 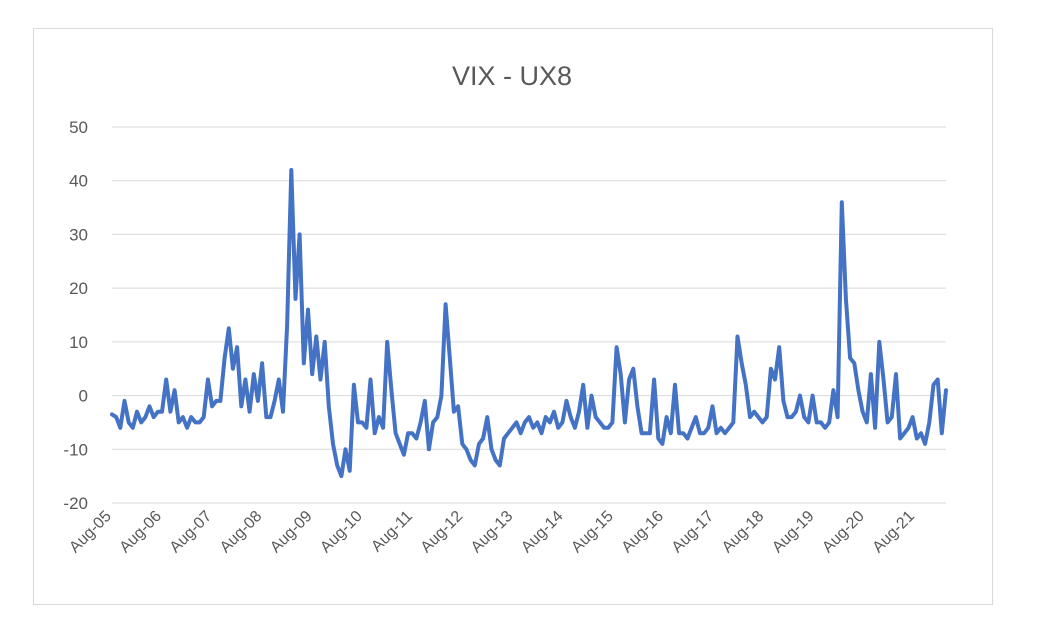 What do you see at coordinates (83, 396) in the screenshot?
I see `y-tick-label: 0` at bounding box center [83, 396].